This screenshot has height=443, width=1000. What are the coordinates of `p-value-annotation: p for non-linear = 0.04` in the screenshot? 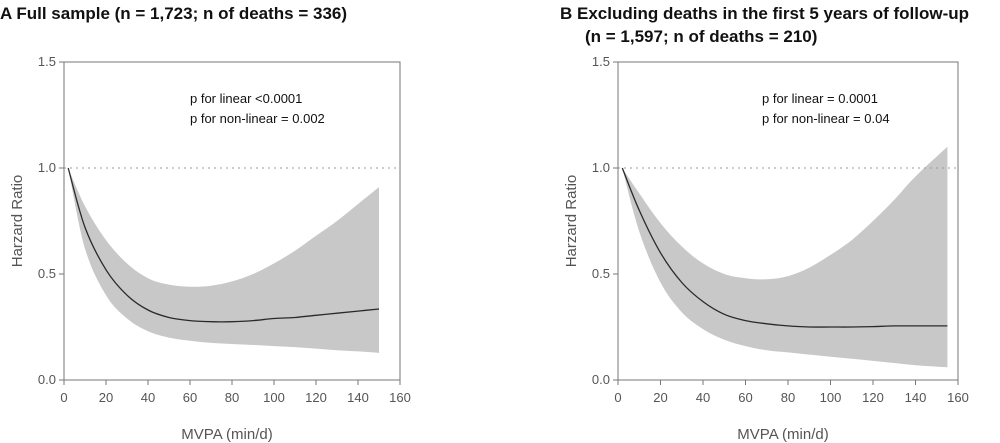 It's located at (826, 118).